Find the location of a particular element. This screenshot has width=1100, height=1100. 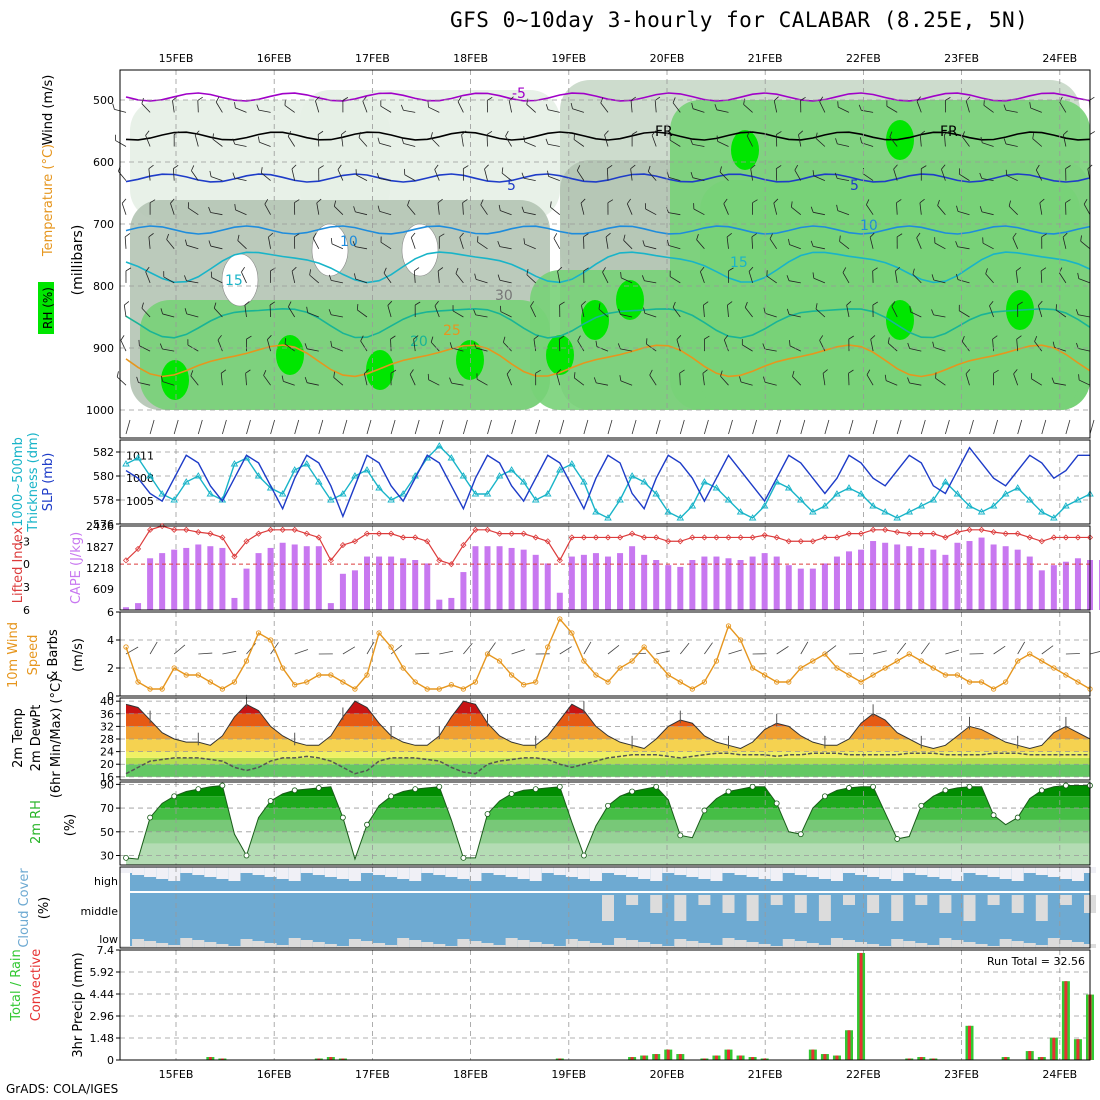

date-label-top: 16FEB is located at coordinates (274, 58).